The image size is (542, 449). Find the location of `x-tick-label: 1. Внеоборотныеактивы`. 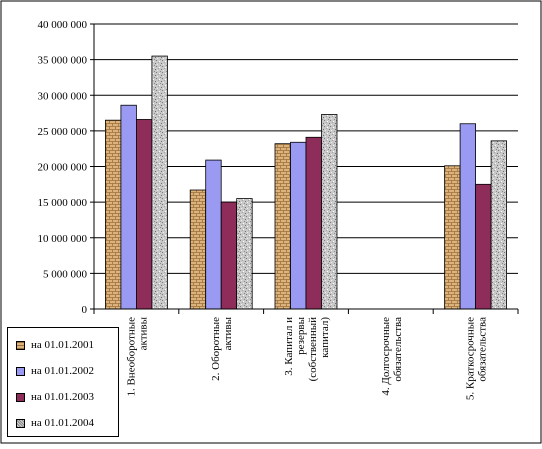

x-tick-label: 1. Внеоборотныеактивы is located at coordinates (137, 356).